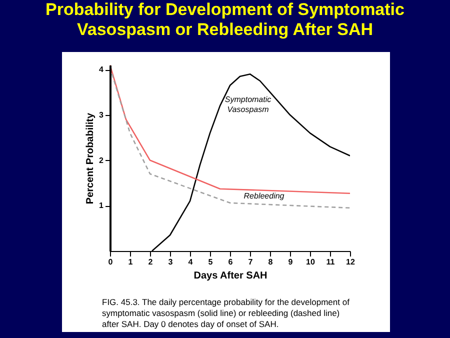 Image resolution: width=450 pixels, height=338 pixels. What do you see at coordinates (264, 195) in the screenshot?
I see `series-label: Rebleeding` at bounding box center [264, 195].